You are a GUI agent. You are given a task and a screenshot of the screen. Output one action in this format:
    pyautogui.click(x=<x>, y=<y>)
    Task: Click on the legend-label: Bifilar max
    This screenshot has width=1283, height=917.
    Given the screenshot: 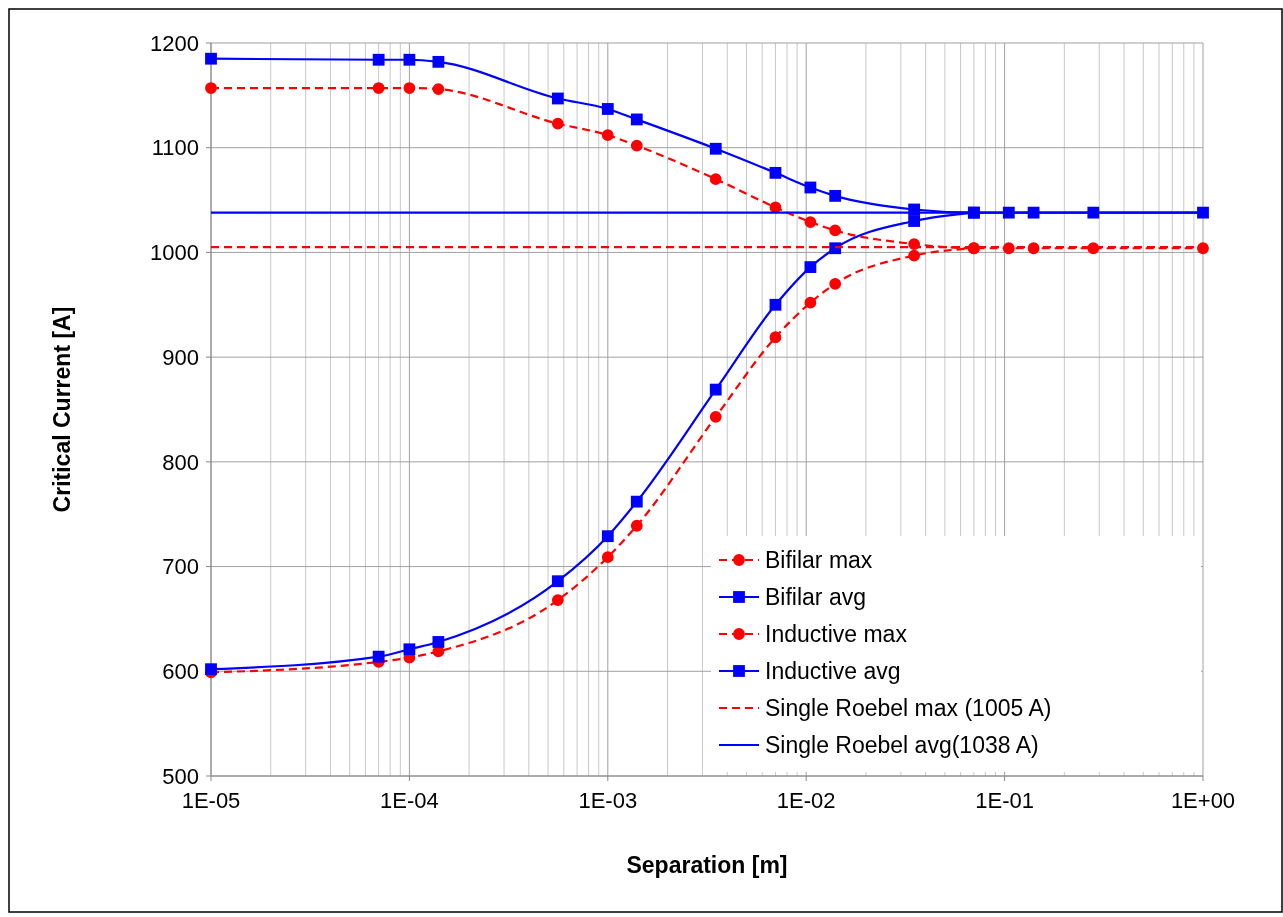 What is the action you would take?
    pyautogui.click(x=819, y=560)
    